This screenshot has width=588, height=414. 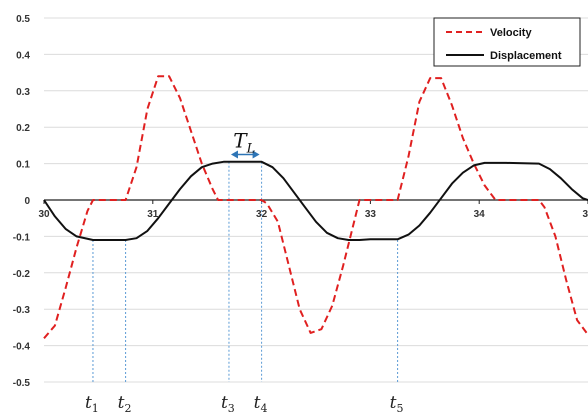 What do you see at coordinates (22, 383) in the screenshot?
I see `y-tick-label: -0.5` at bounding box center [22, 383].